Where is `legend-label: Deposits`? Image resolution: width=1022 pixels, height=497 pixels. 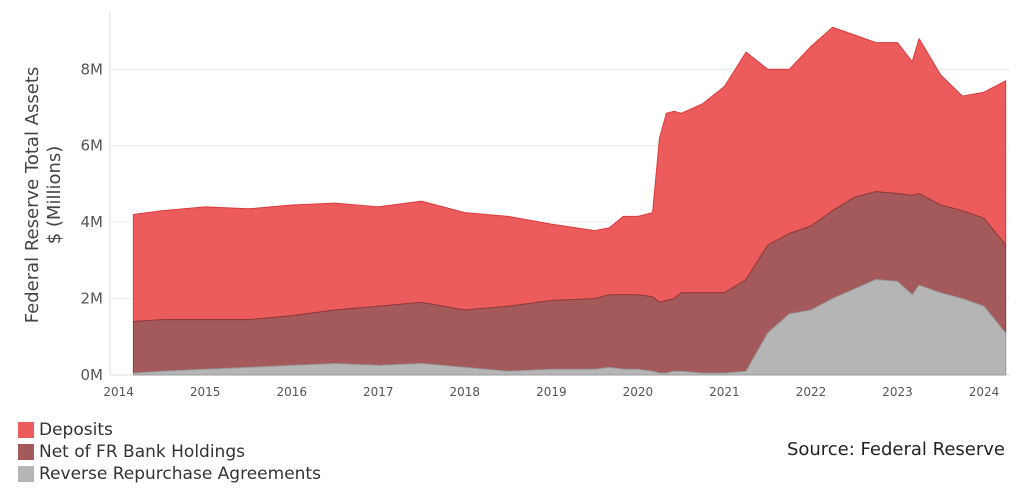
legend-label: Deposits is located at coordinates (76, 430).